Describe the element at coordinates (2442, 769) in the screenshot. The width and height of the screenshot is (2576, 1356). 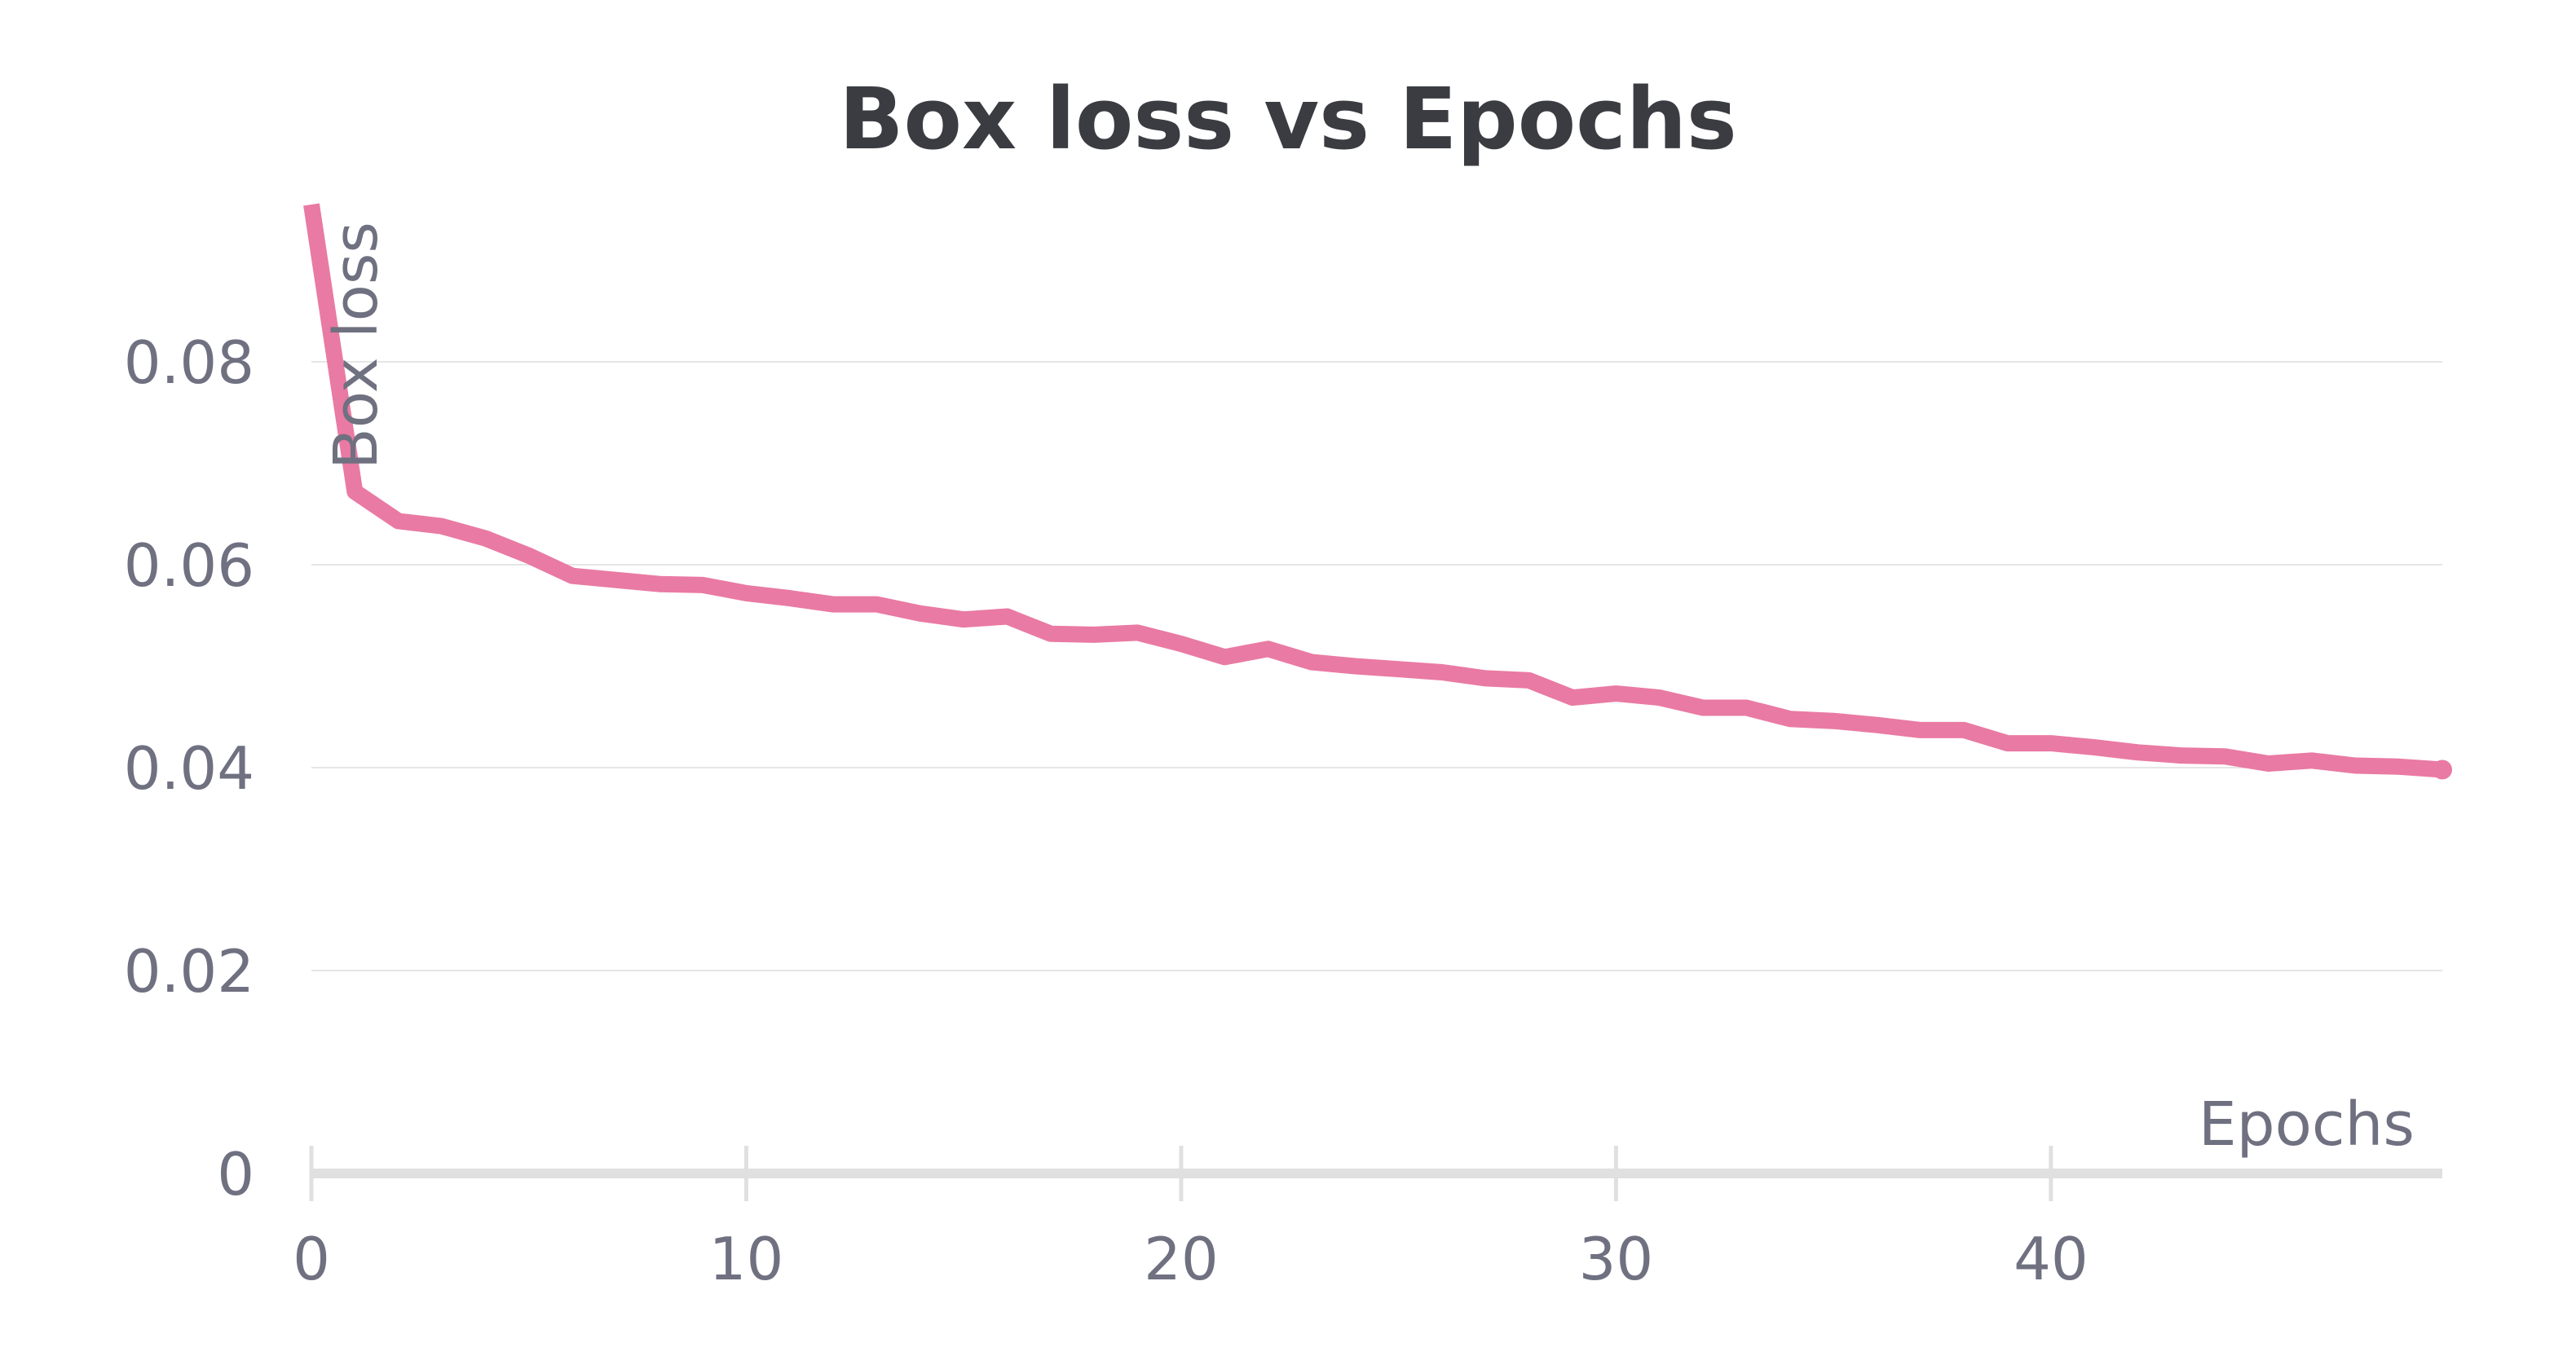
I see `series-end-point` at that location.